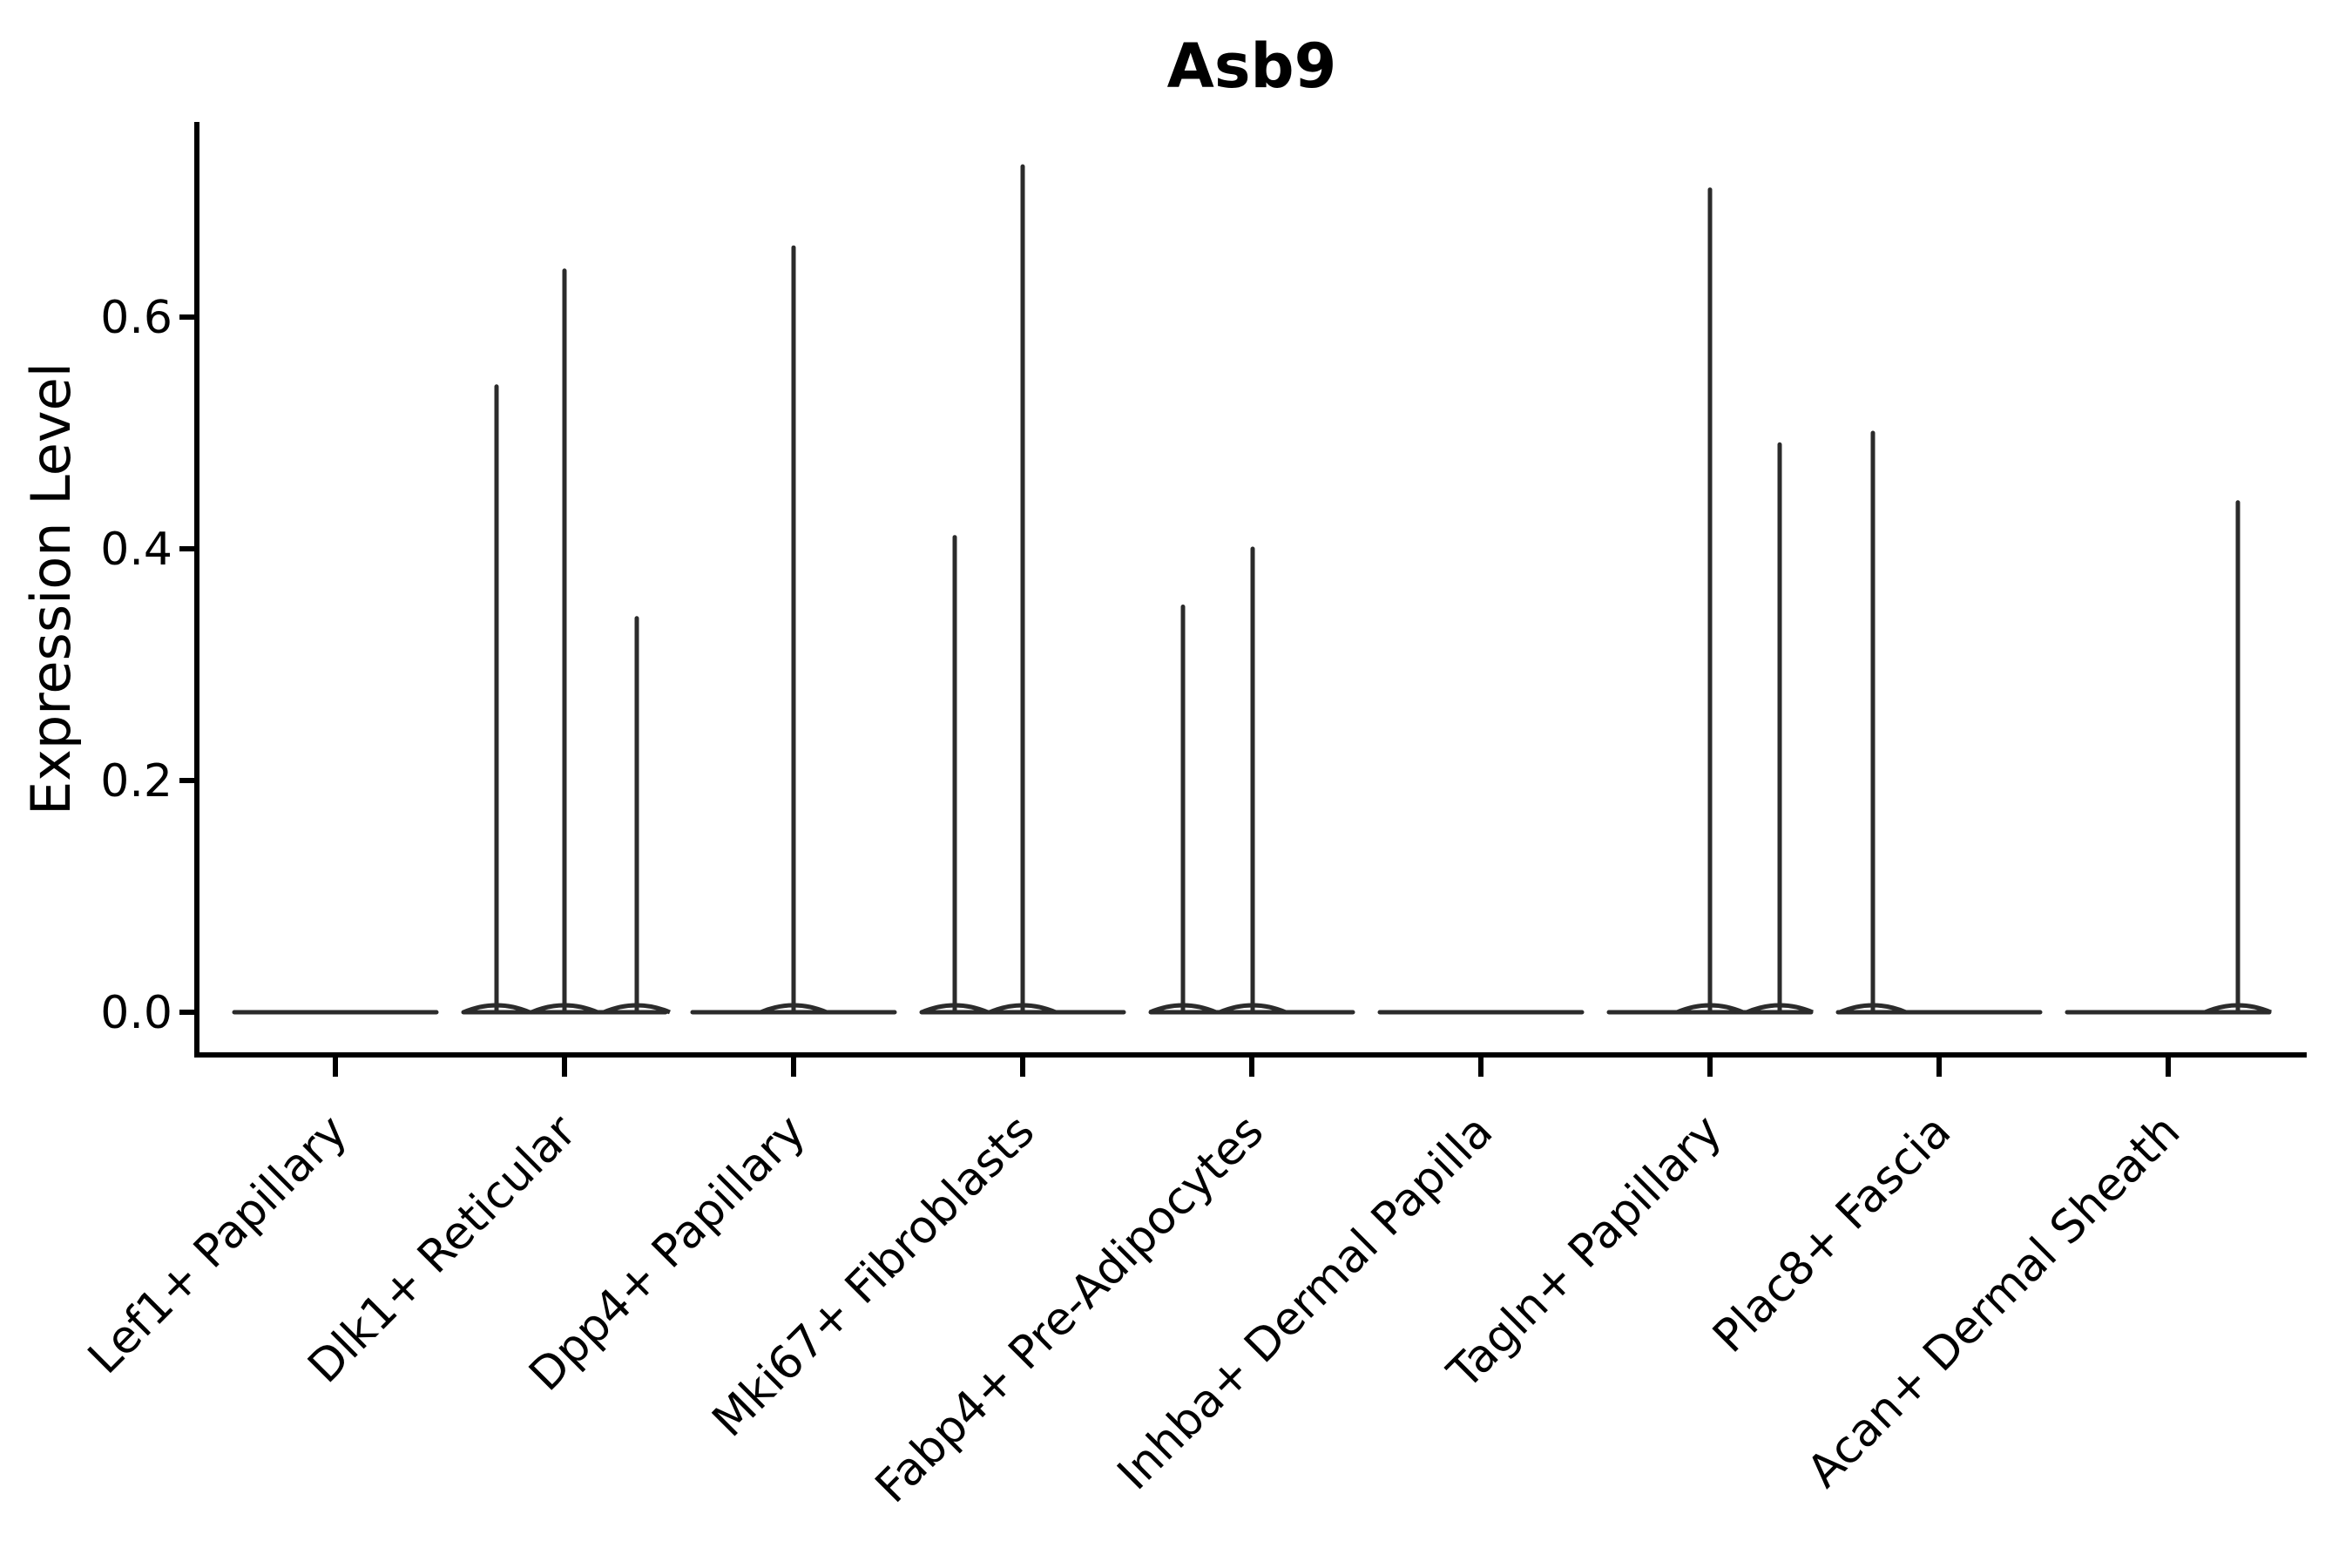 The image size is (2352, 1568). What do you see at coordinates (136, 318) in the screenshot?
I see `y-tick-label: 0.6` at bounding box center [136, 318].